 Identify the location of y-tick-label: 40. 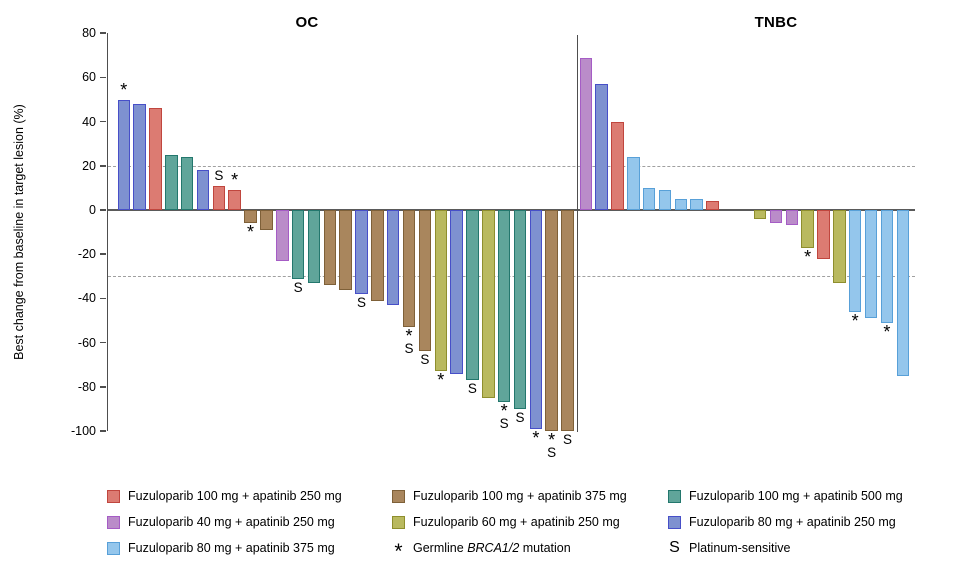
(89, 121).